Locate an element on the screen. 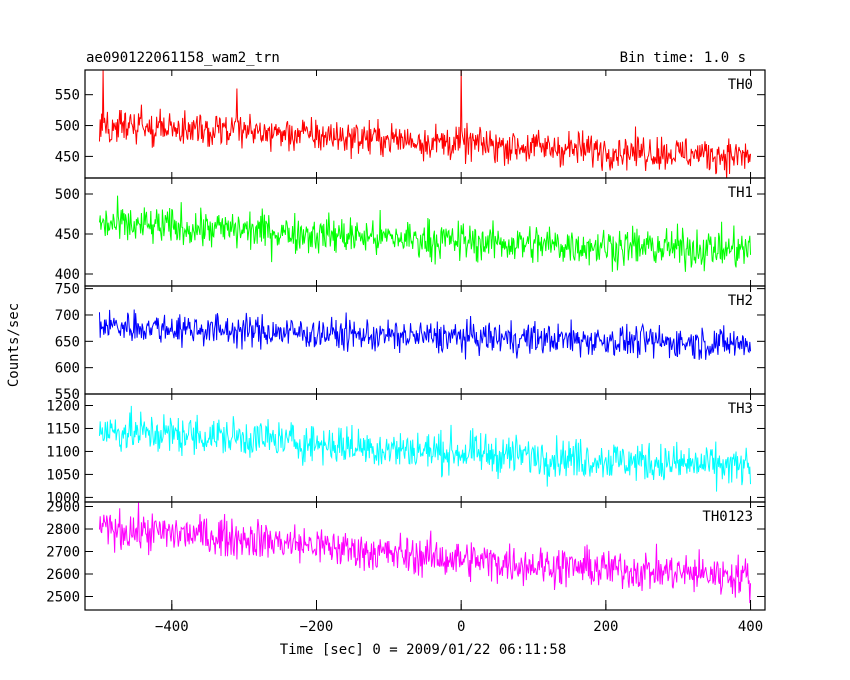 This screenshot has width=850, height=680. y-tick-label: 2900 is located at coordinates (63, 508).